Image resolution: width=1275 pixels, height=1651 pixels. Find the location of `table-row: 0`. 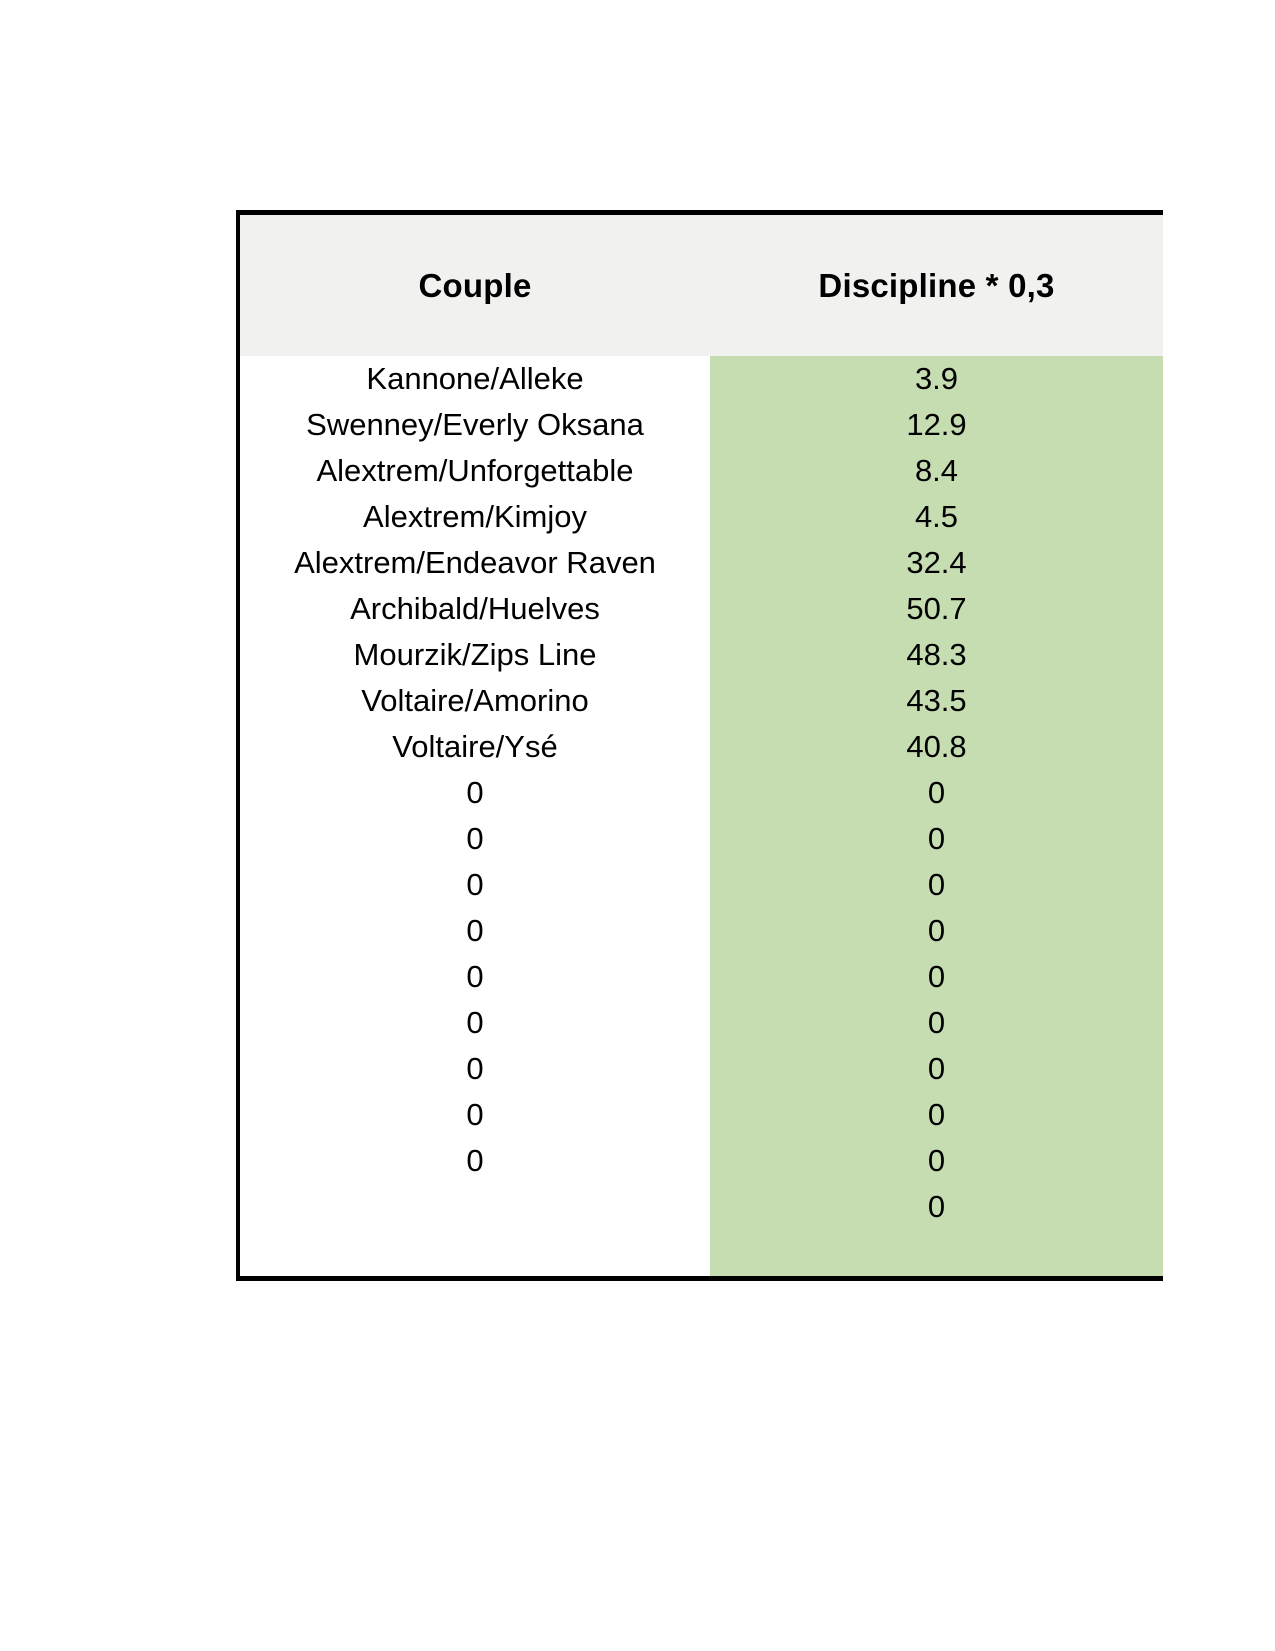

table-row: 0 is located at coordinates (701, 1207).